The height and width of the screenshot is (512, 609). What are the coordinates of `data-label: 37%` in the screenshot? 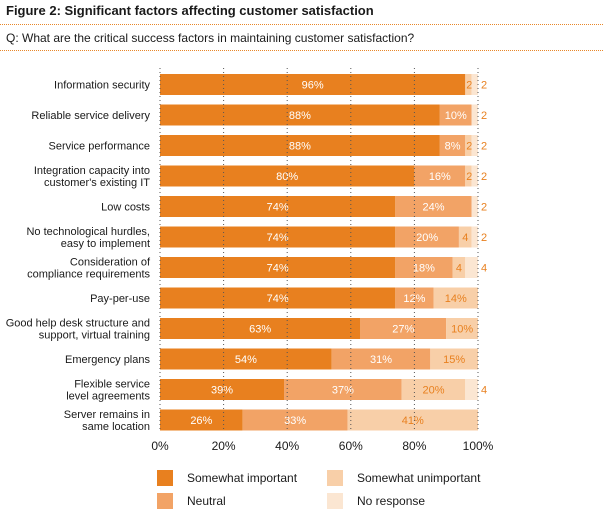 It's located at (343, 391).